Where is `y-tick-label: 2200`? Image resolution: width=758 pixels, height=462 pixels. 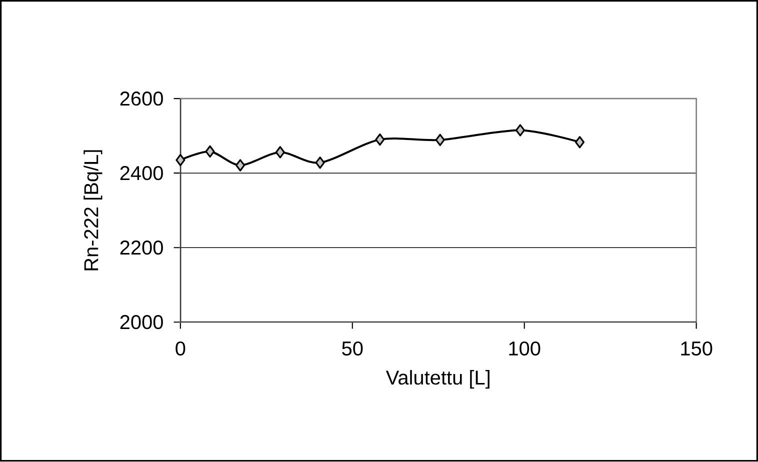 y-tick-label: 2200 is located at coordinates (141, 247).